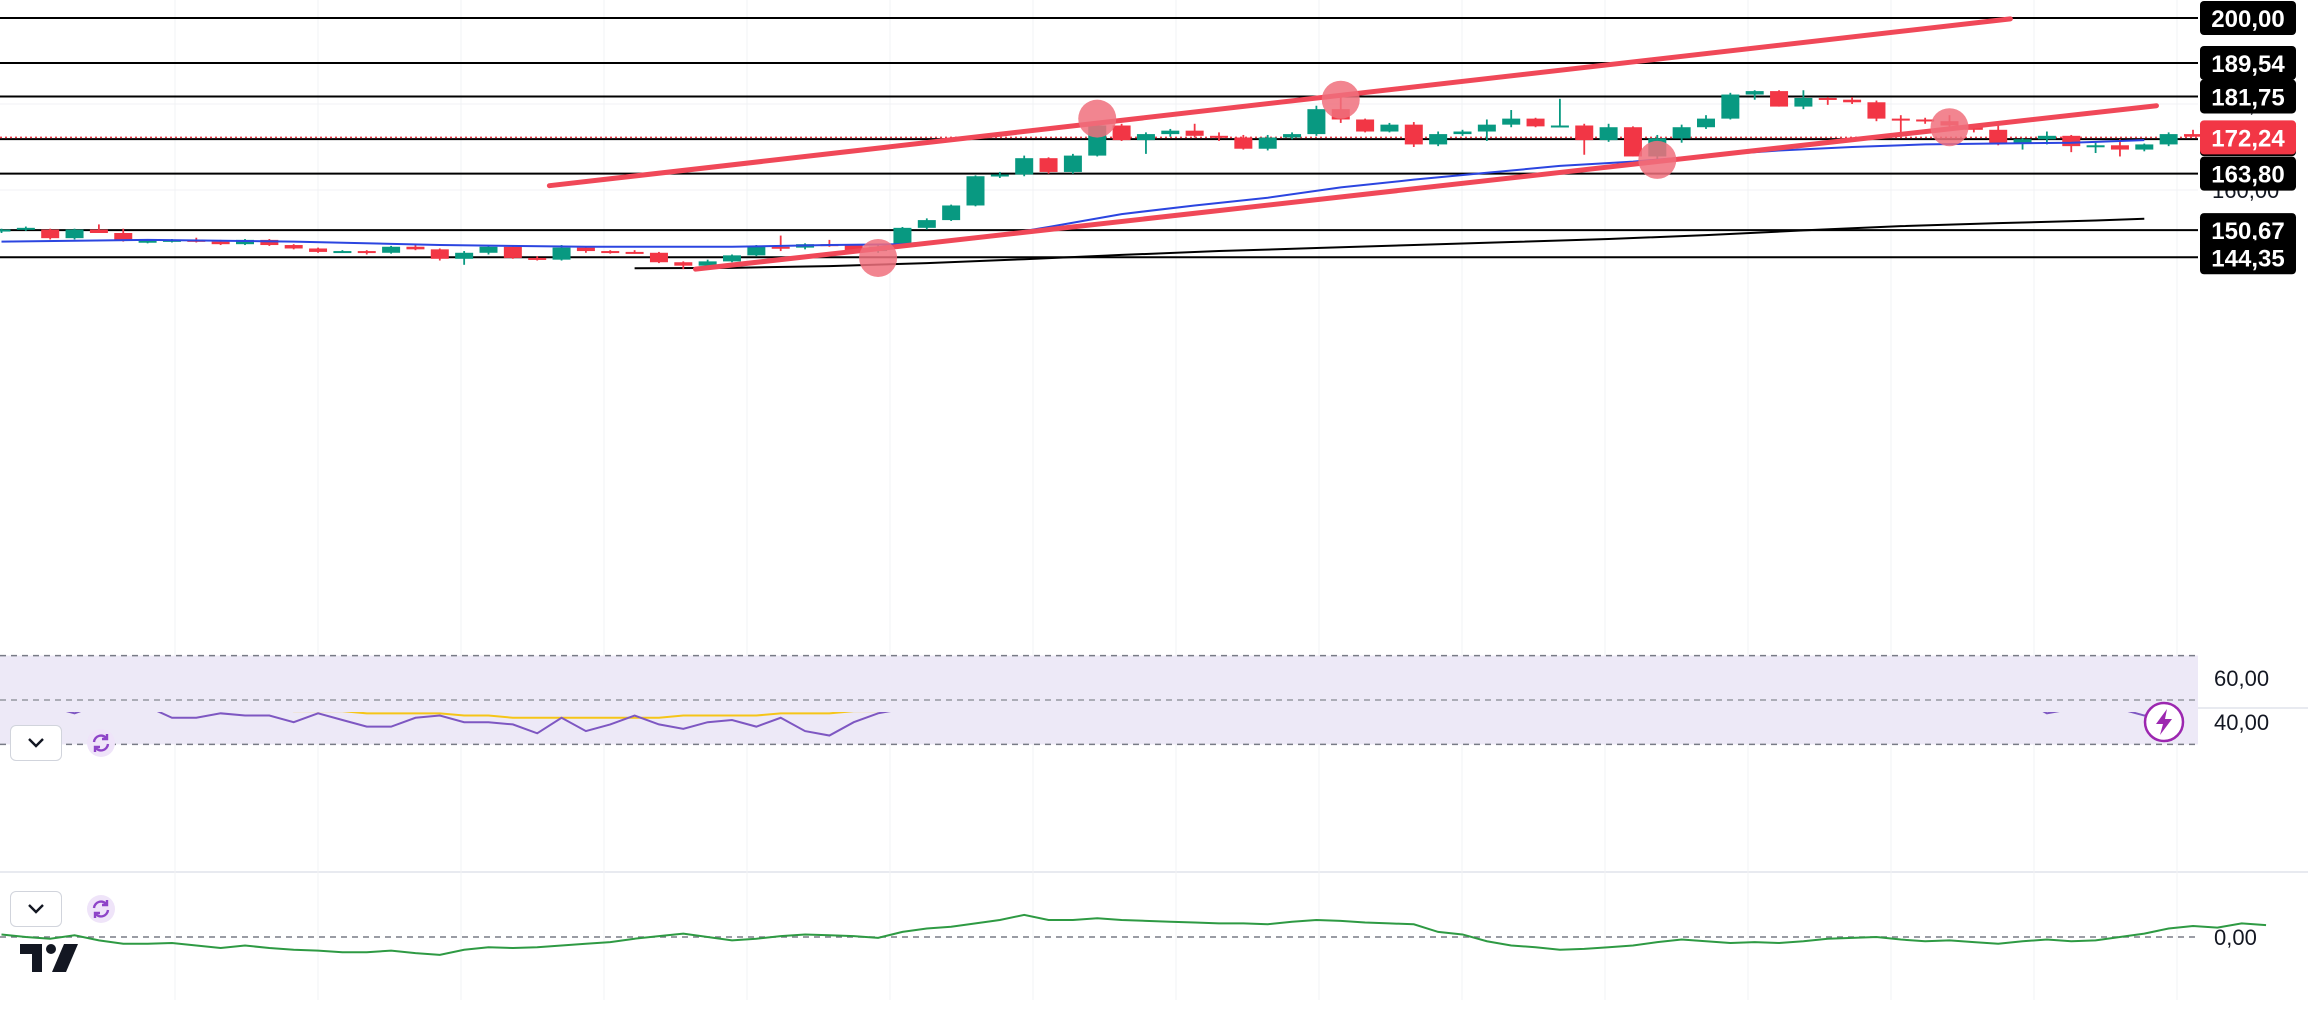 The image size is (2308, 1019). What do you see at coordinates (52, 957) in the screenshot?
I see `tradingview-logo` at bounding box center [52, 957].